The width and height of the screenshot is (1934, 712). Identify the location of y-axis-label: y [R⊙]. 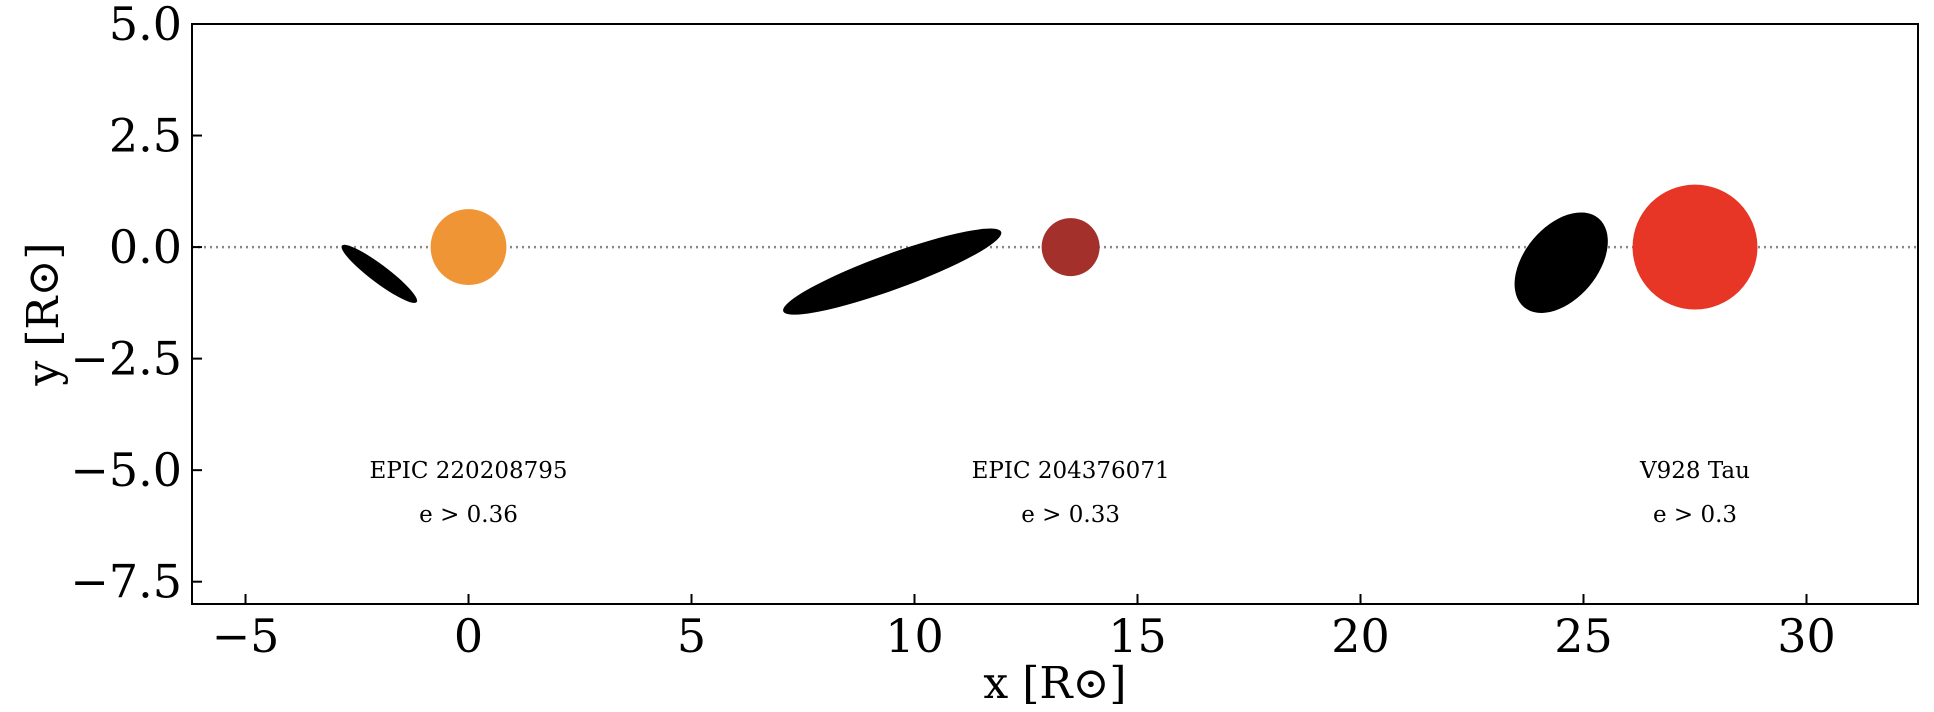
(43, 314).